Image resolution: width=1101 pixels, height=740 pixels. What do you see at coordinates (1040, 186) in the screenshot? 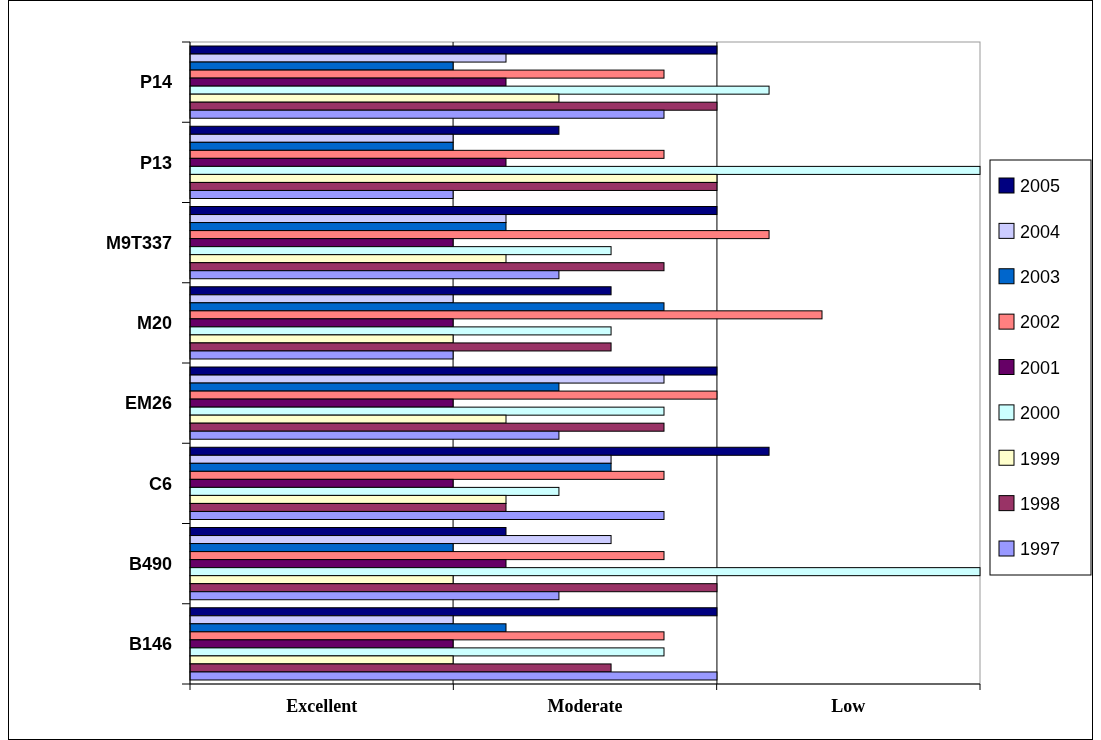
I see `legend-label: 2005` at bounding box center [1040, 186].